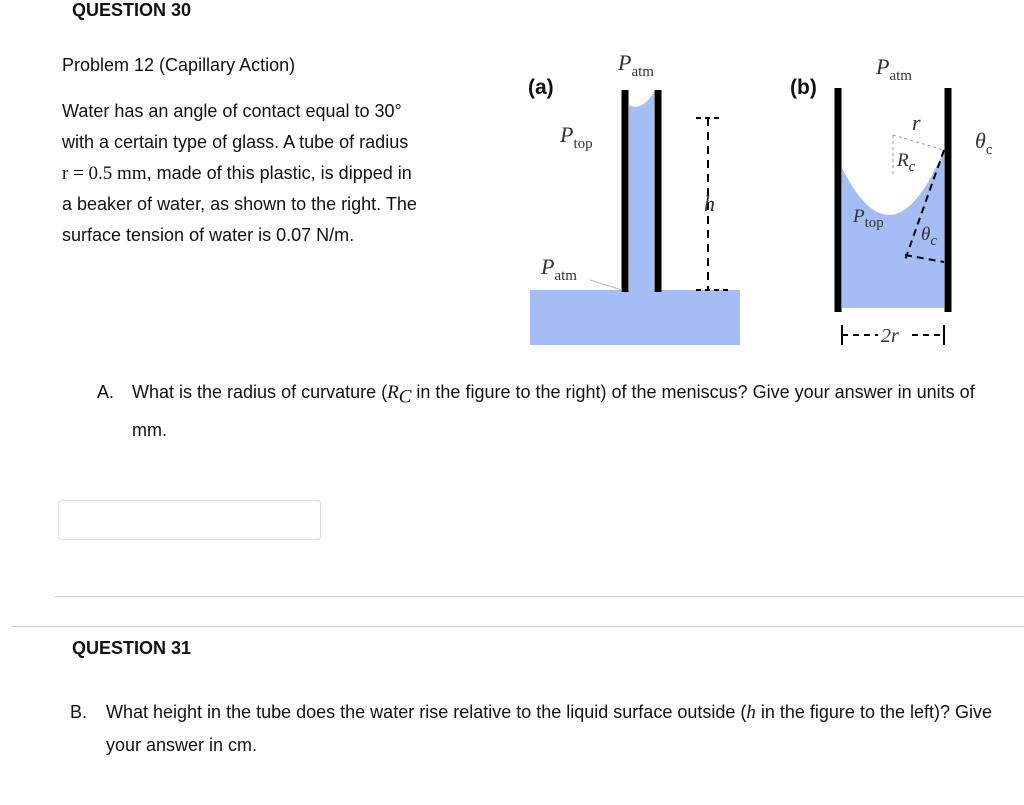 The height and width of the screenshot is (805, 1024). What do you see at coordinates (635, 317) in the screenshot?
I see `beaker-water` at bounding box center [635, 317].